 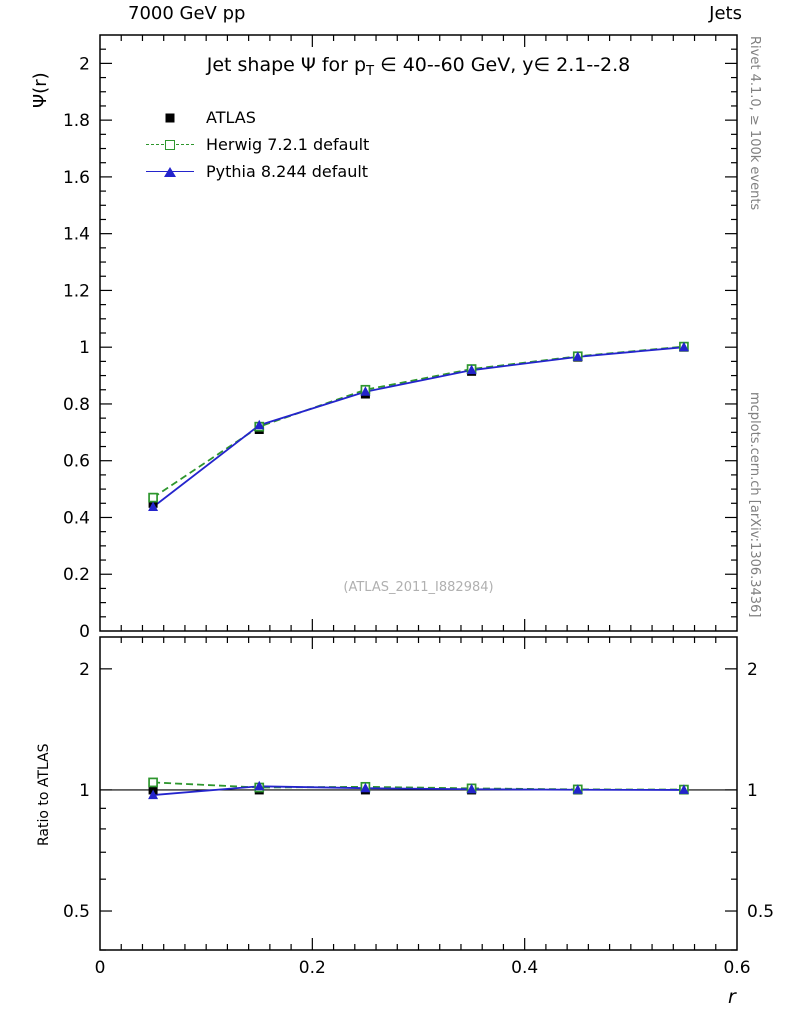 I want to click on y-tick-label: 0.2, so click(x=76, y=575).